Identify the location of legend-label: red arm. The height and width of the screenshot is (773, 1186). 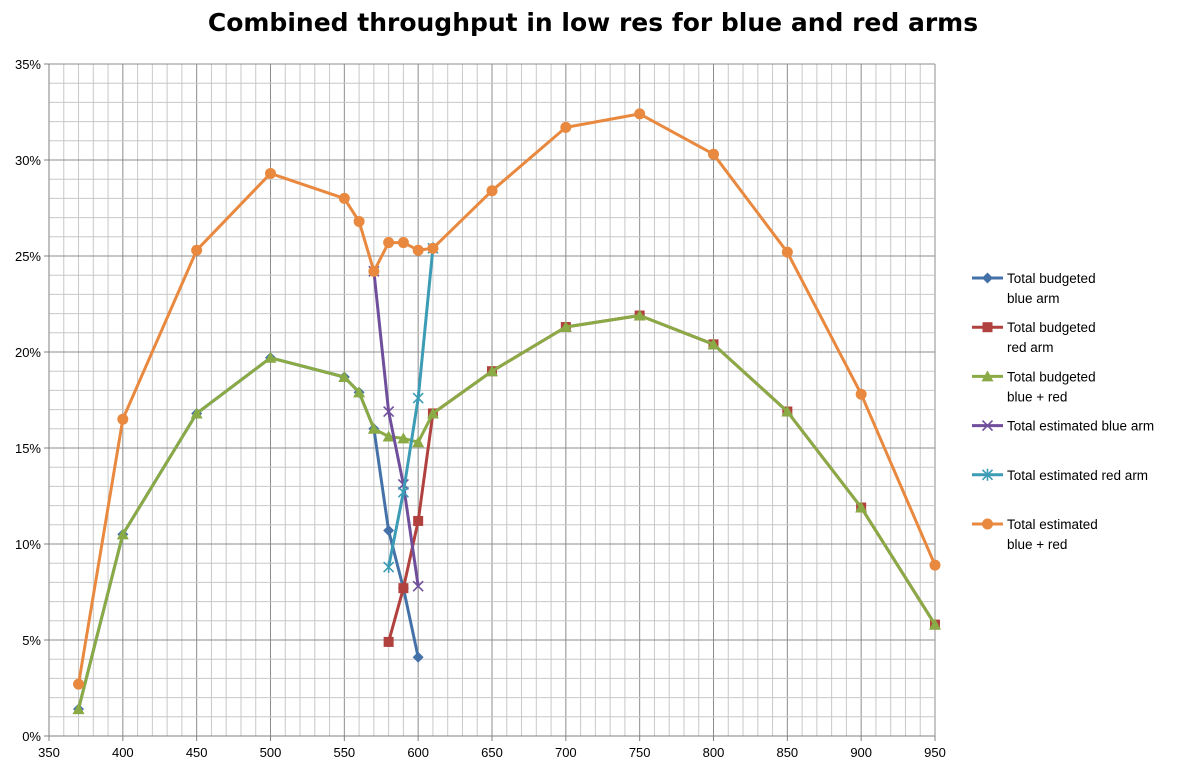
(1030, 347).